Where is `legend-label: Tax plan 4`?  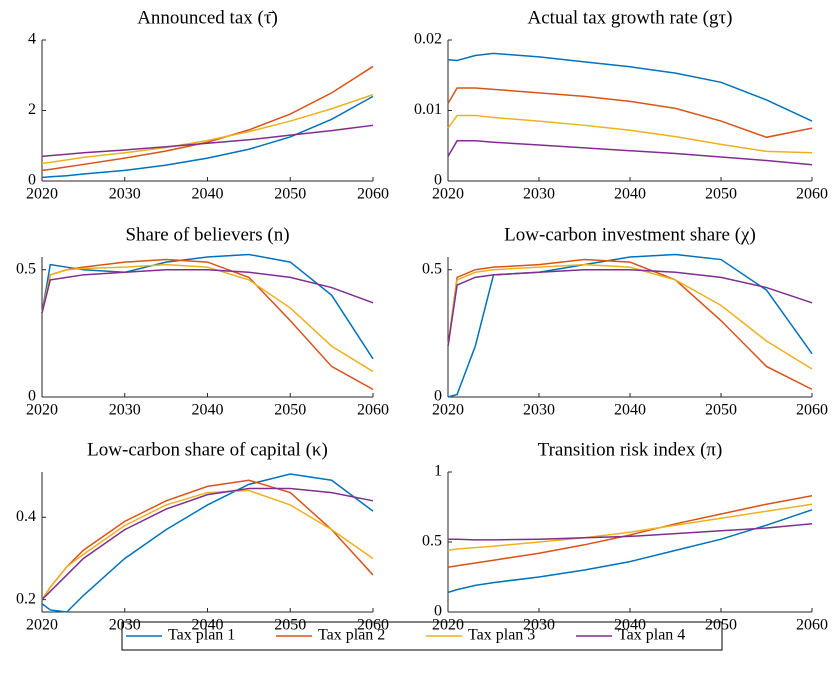
legend-label: Tax plan 4 is located at coordinates (651, 635).